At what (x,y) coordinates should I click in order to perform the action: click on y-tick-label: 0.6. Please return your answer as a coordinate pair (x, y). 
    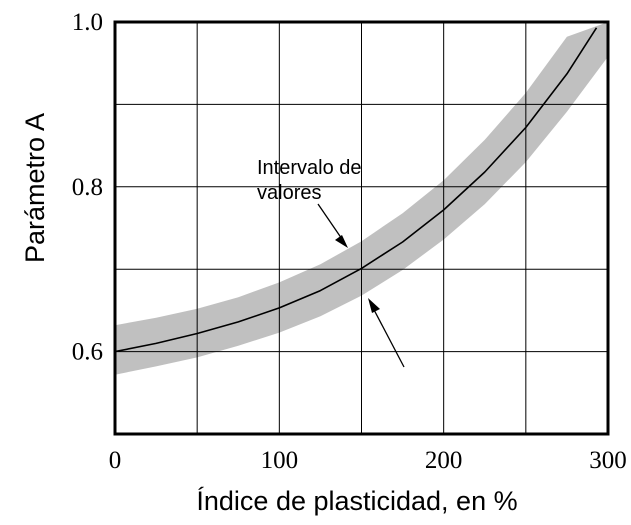
    Looking at the image, I should click on (87, 352).